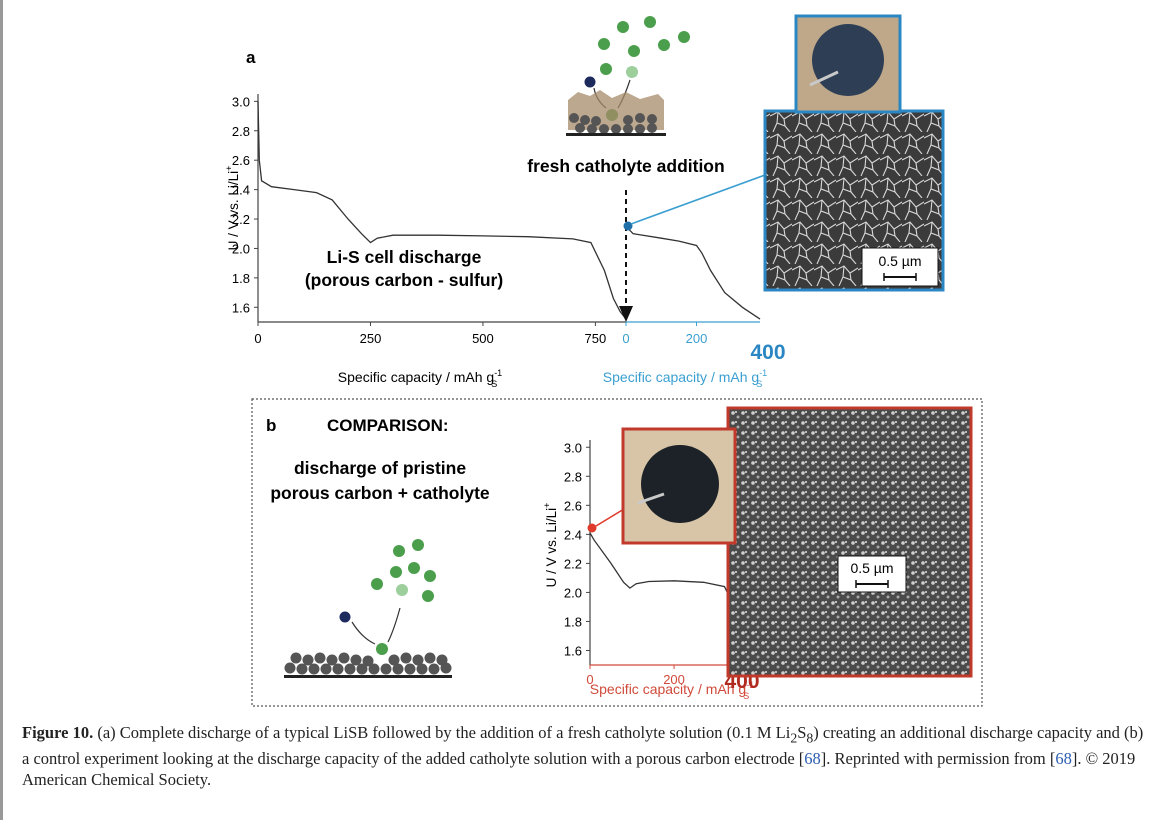  What do you see at coordinates (628, 76) in the screenshot?
I see `panel-a-catholyte-illustration` at bounding box center [628, 76].